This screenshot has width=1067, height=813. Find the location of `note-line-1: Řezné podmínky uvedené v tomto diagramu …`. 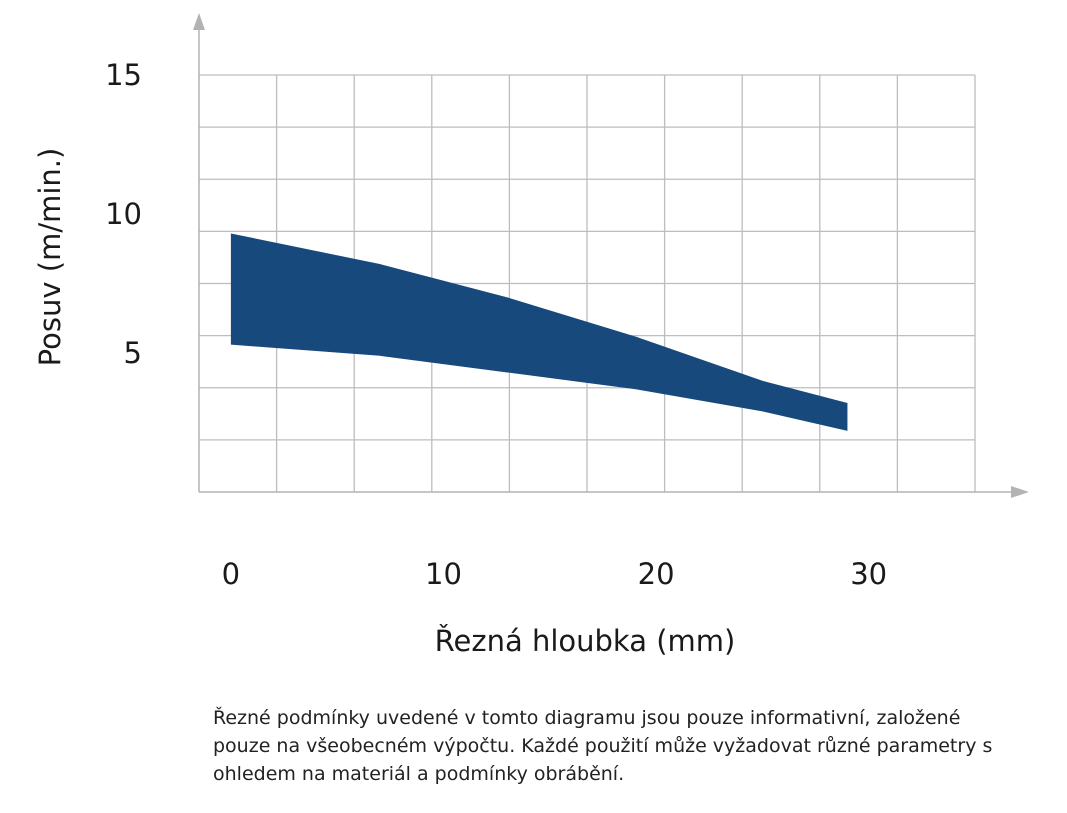

note-line-1: Řezné podmínky uvedené v tomto diagramu … is located at coordinates (587, 718).